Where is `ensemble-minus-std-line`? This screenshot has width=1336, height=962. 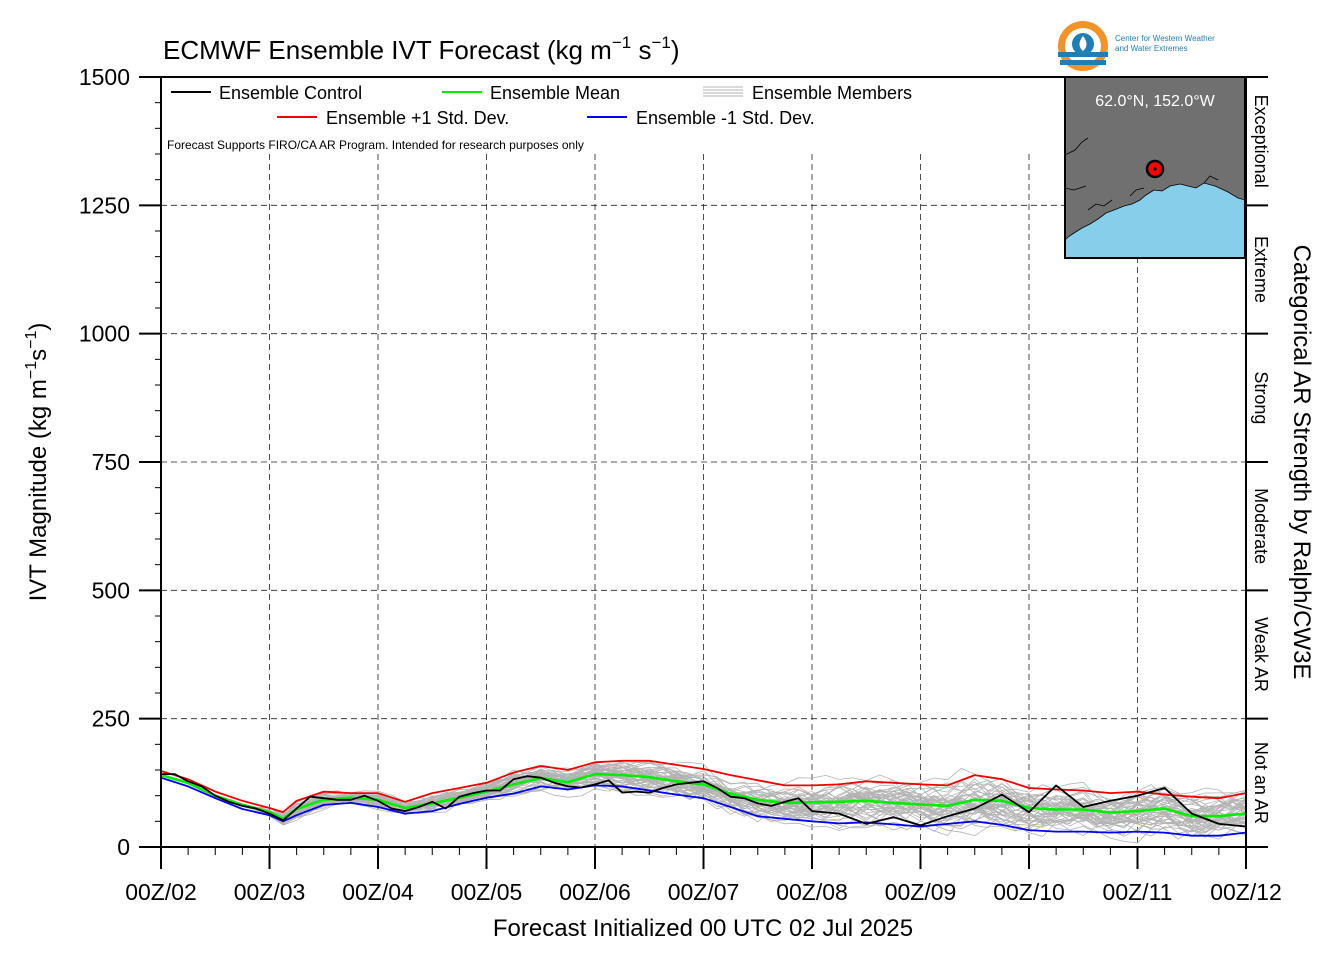 ensemble-minus-std-line is located at coordinates (703, 806).